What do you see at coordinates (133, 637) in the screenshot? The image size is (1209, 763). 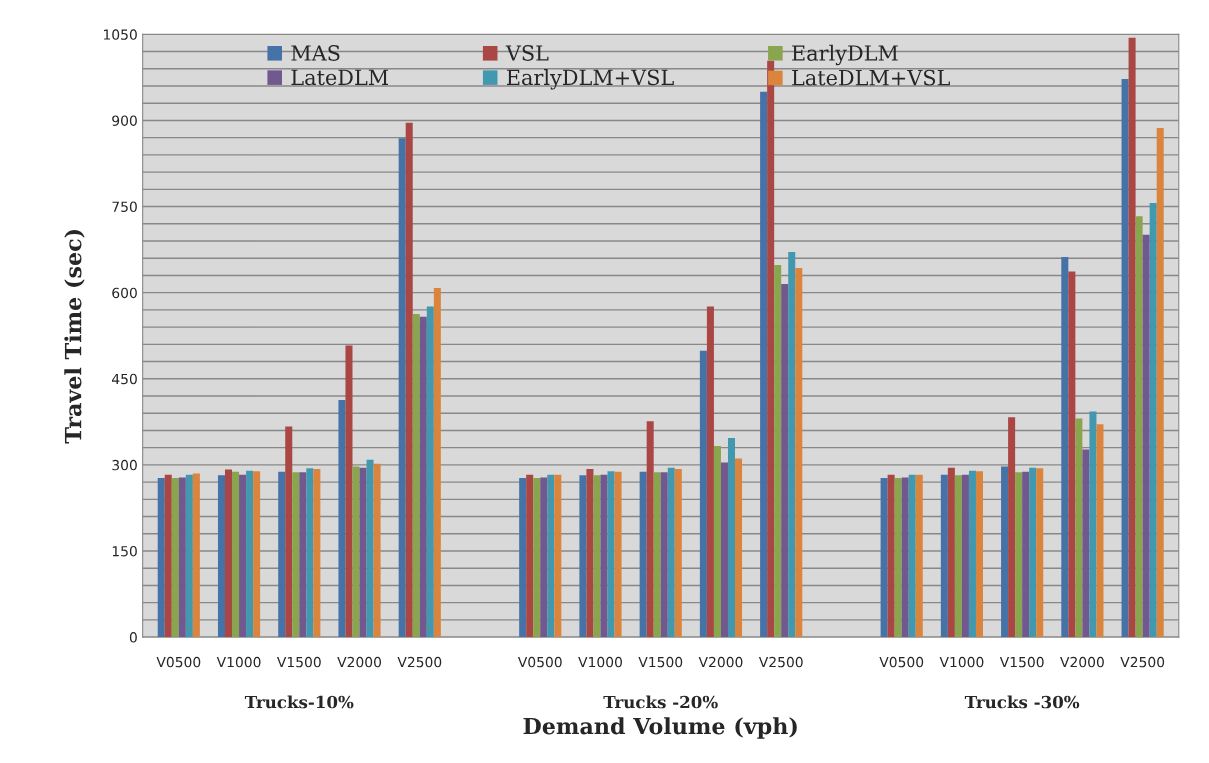 I see `y-tick-label: 0` at bounding box center [133, 637].